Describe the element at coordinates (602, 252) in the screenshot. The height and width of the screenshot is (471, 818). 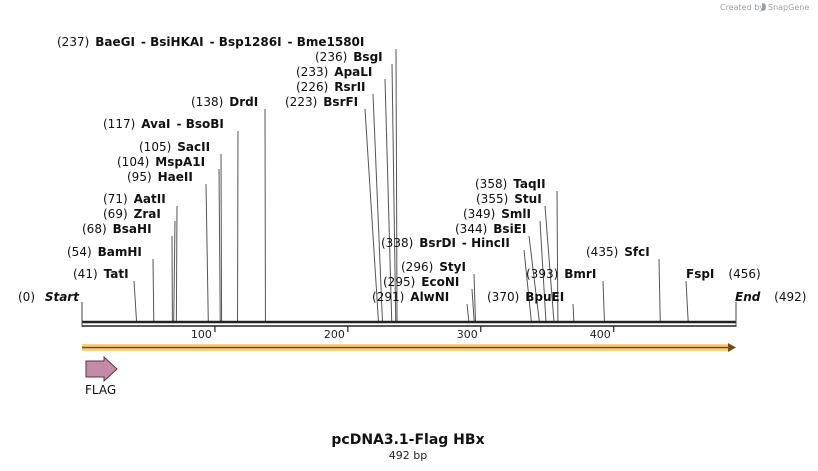
I see `site-position: (435)` at that location.